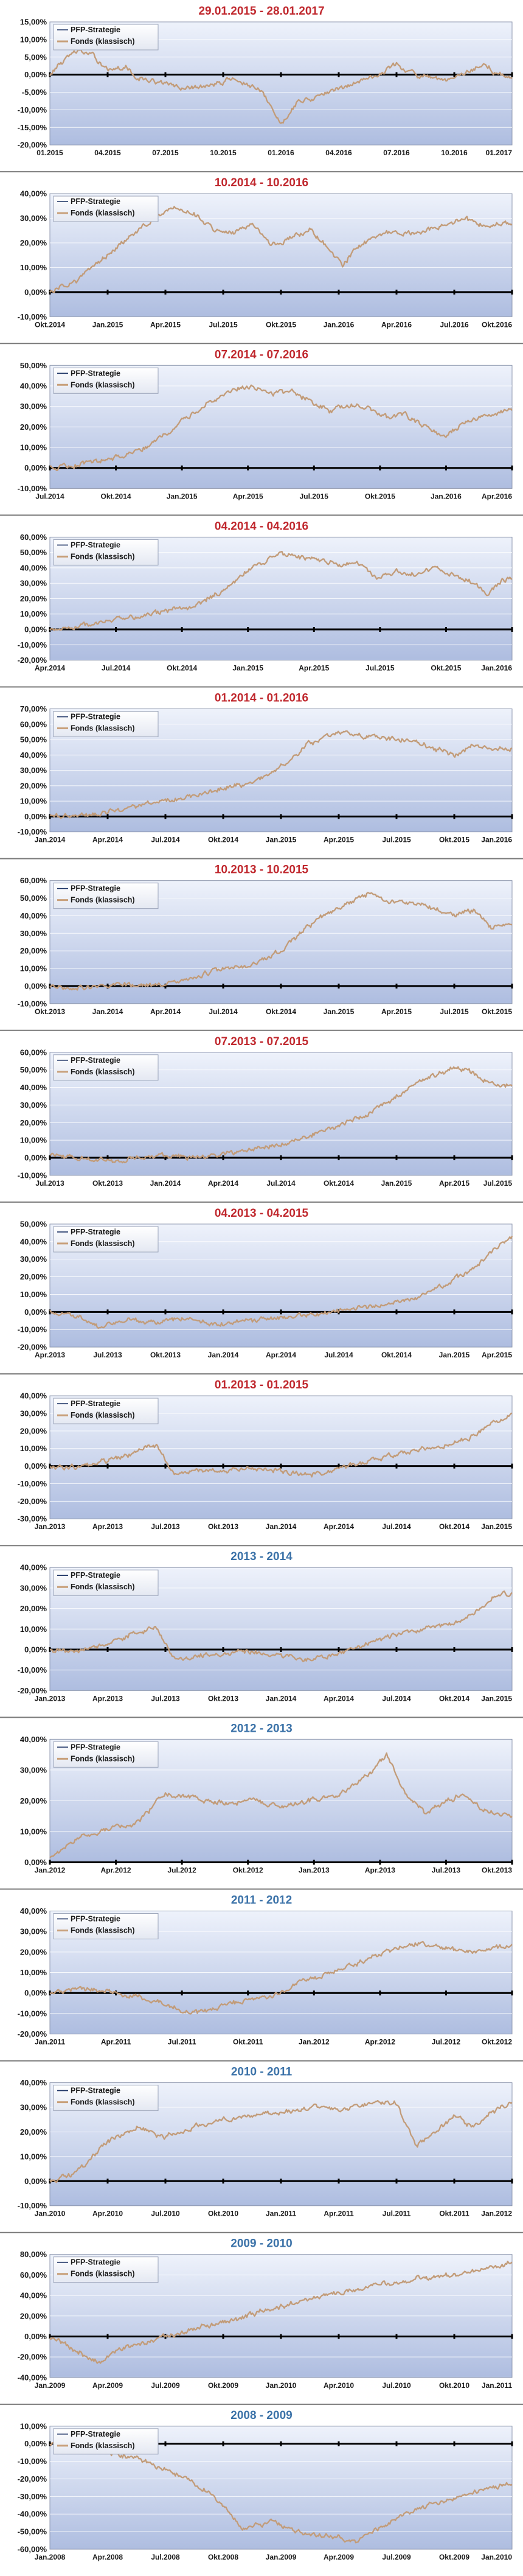 The height and width of the screenshot is (2576, 523). What do you see at coordinates (397, 2557) in the screenshot?
I see `x-tick-label: Jul.2009` at bounding box center [397, 2557].